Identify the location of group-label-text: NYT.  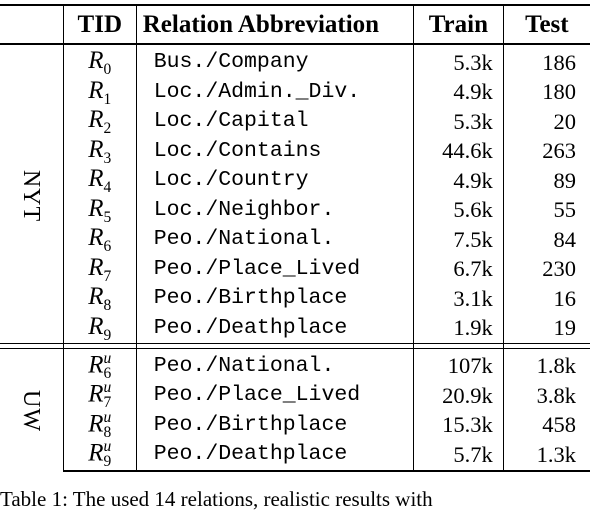
(31, 195).